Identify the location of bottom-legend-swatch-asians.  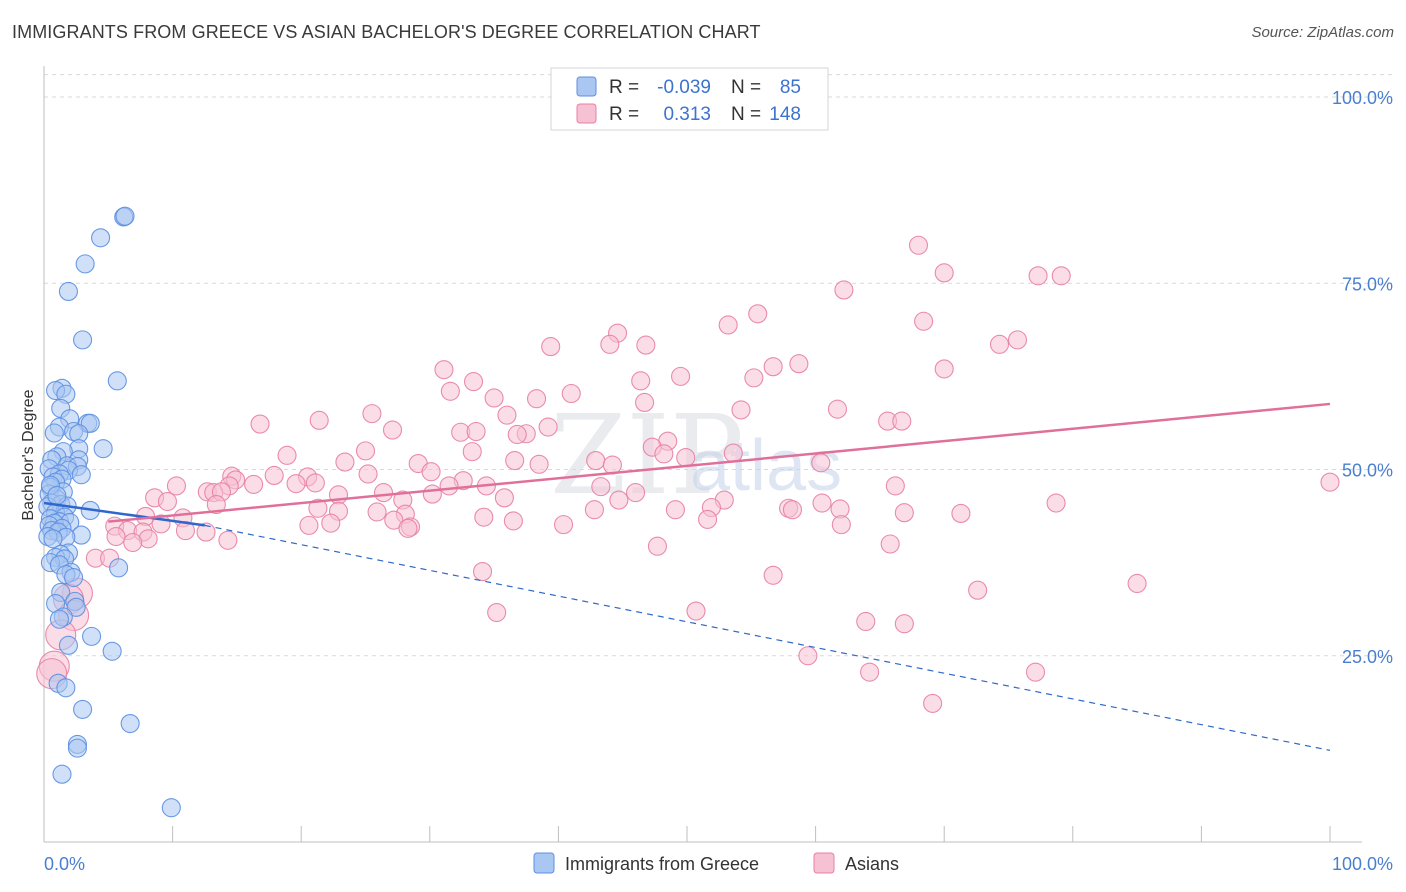
(824, 863).